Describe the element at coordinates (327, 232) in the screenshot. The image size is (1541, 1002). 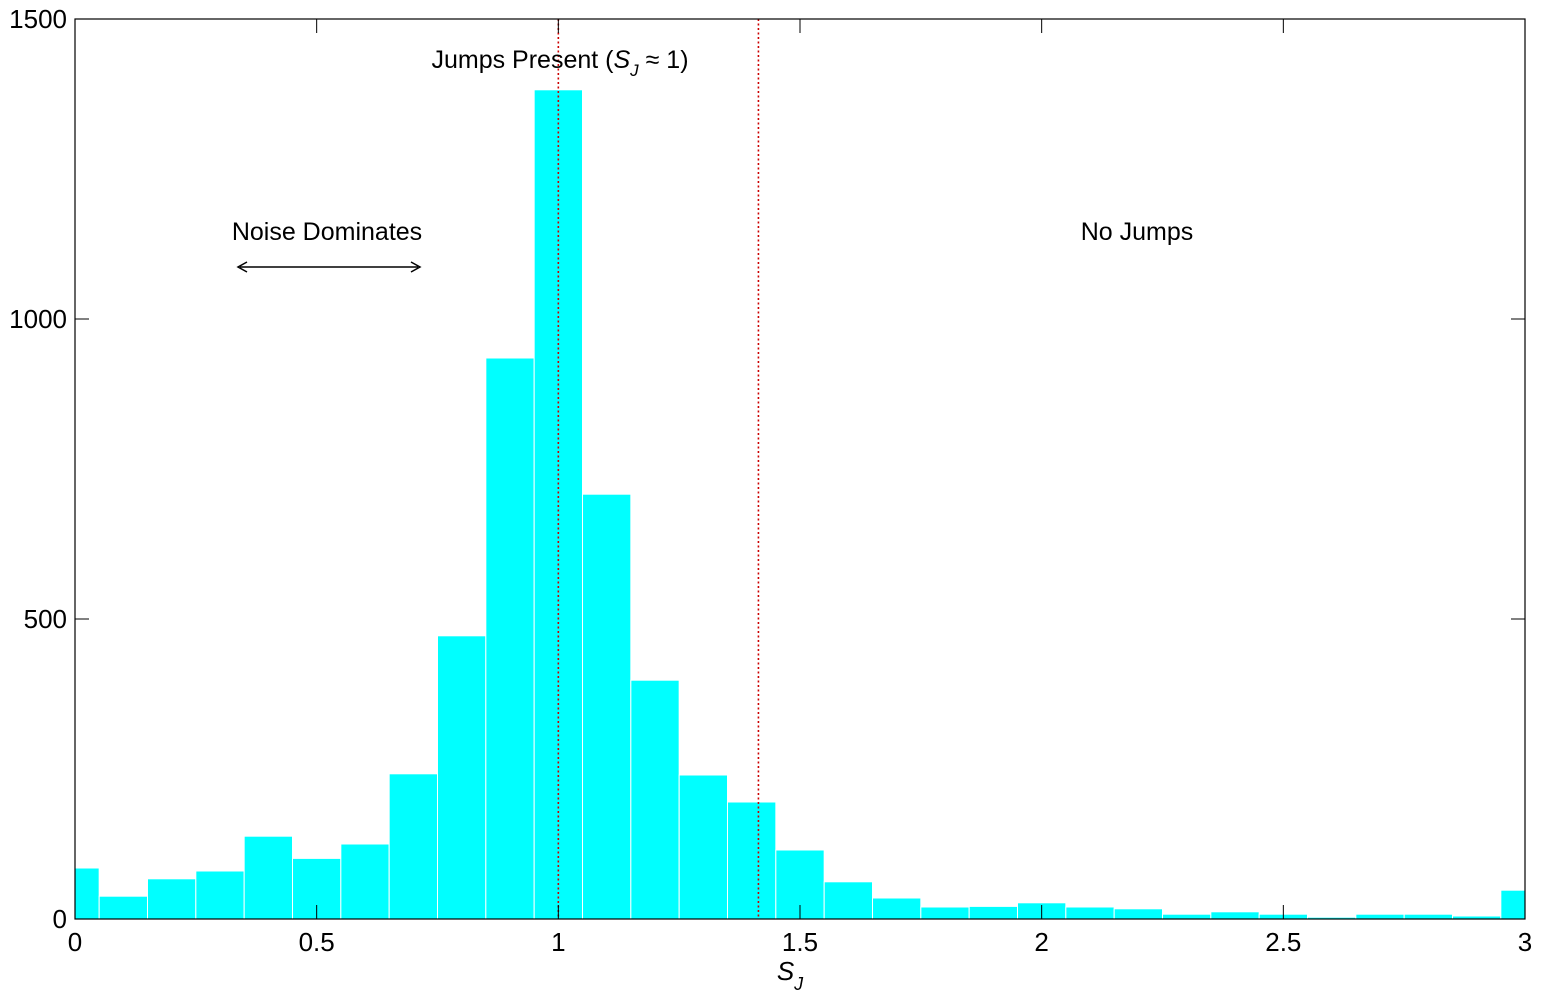
I see `annotation-noise-dominates: Noise Dominates` at that location.